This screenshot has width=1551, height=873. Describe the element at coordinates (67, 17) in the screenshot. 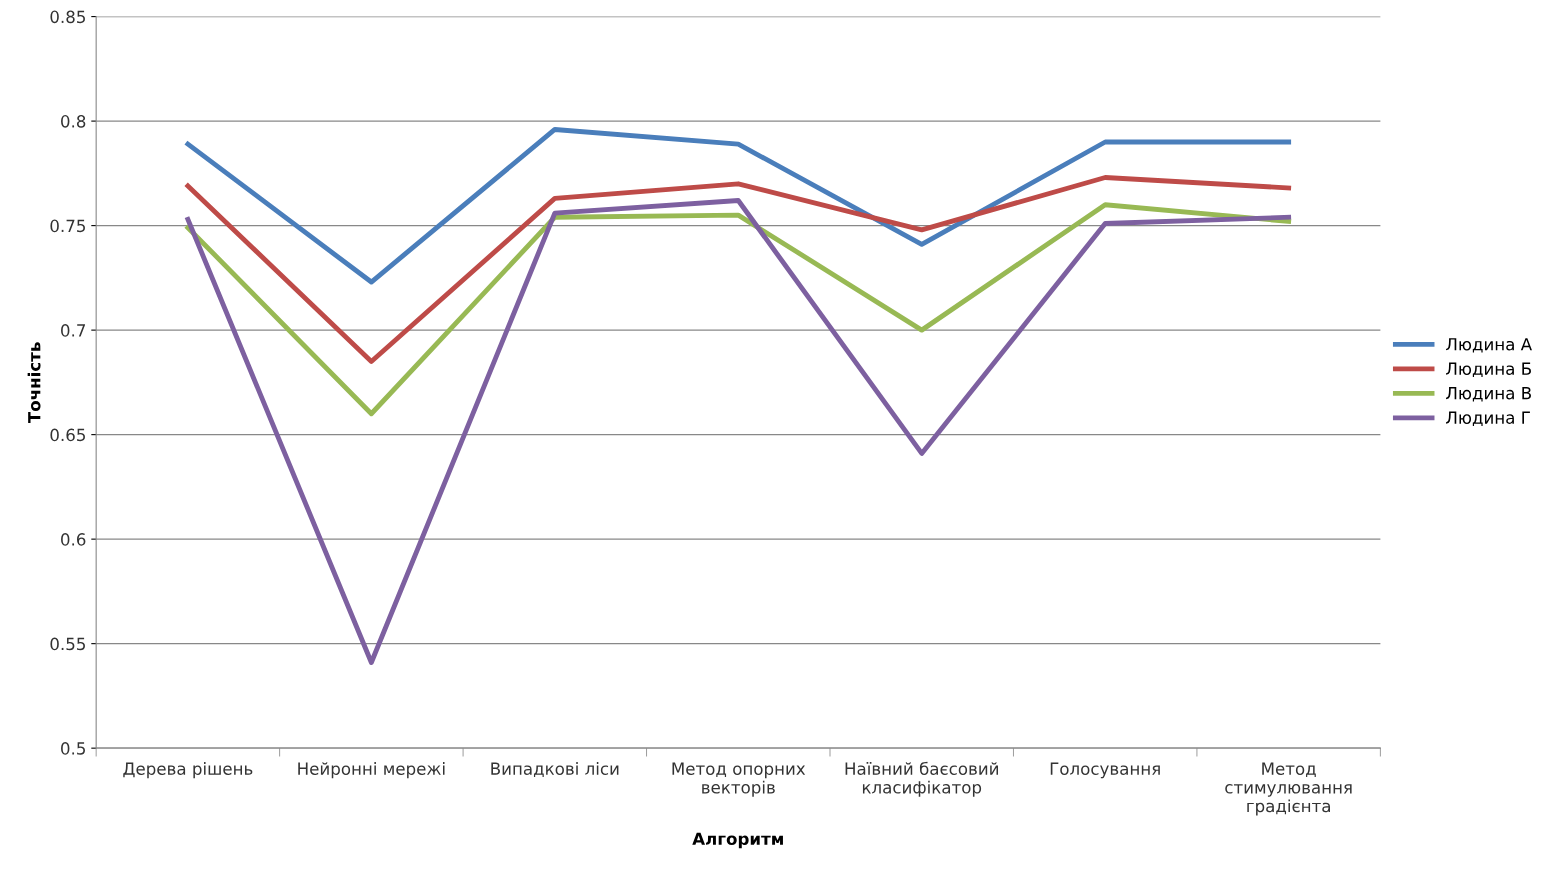

I see `y-tick-label: 0.85` at that location.